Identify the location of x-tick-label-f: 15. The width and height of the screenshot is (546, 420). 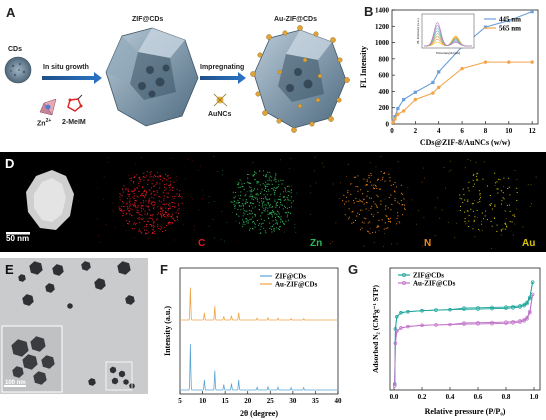
(226, 401).